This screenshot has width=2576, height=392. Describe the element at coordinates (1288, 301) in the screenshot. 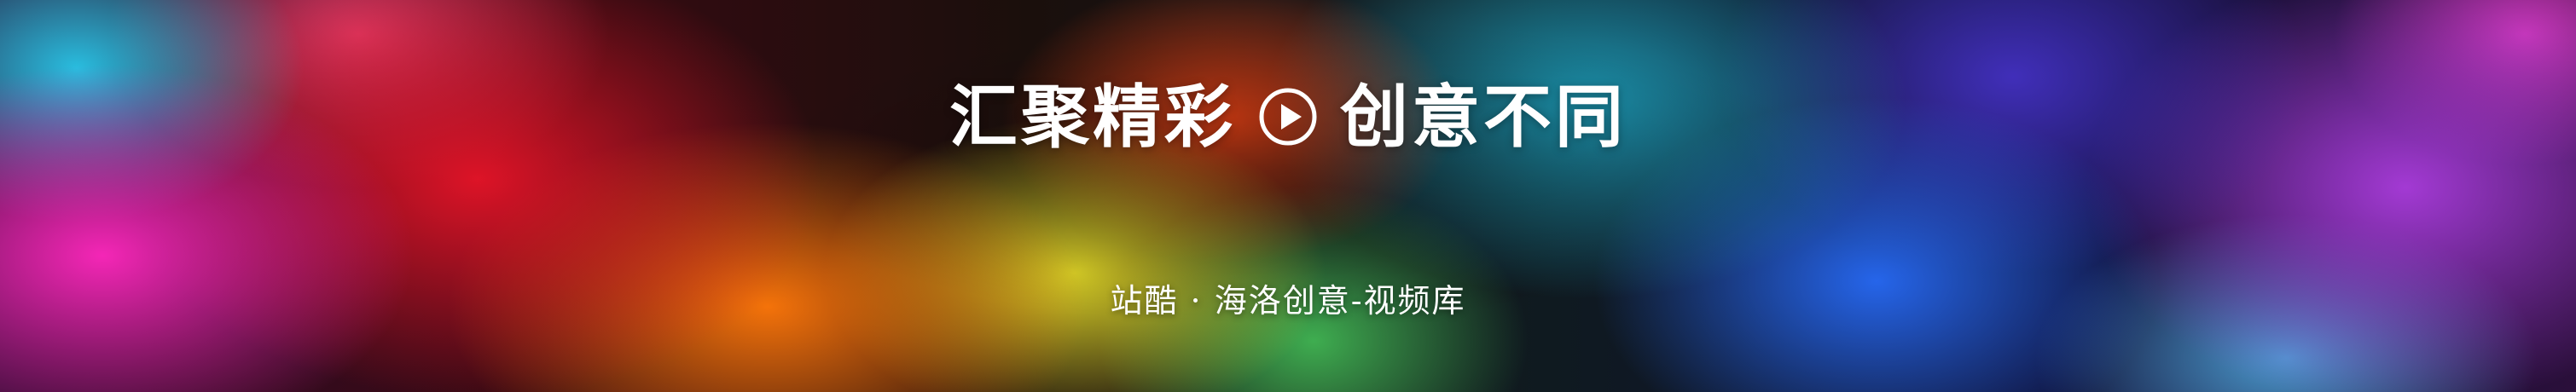

I see `banner-subtitle: 站酷 · 海洛创意-视频库` at that location.